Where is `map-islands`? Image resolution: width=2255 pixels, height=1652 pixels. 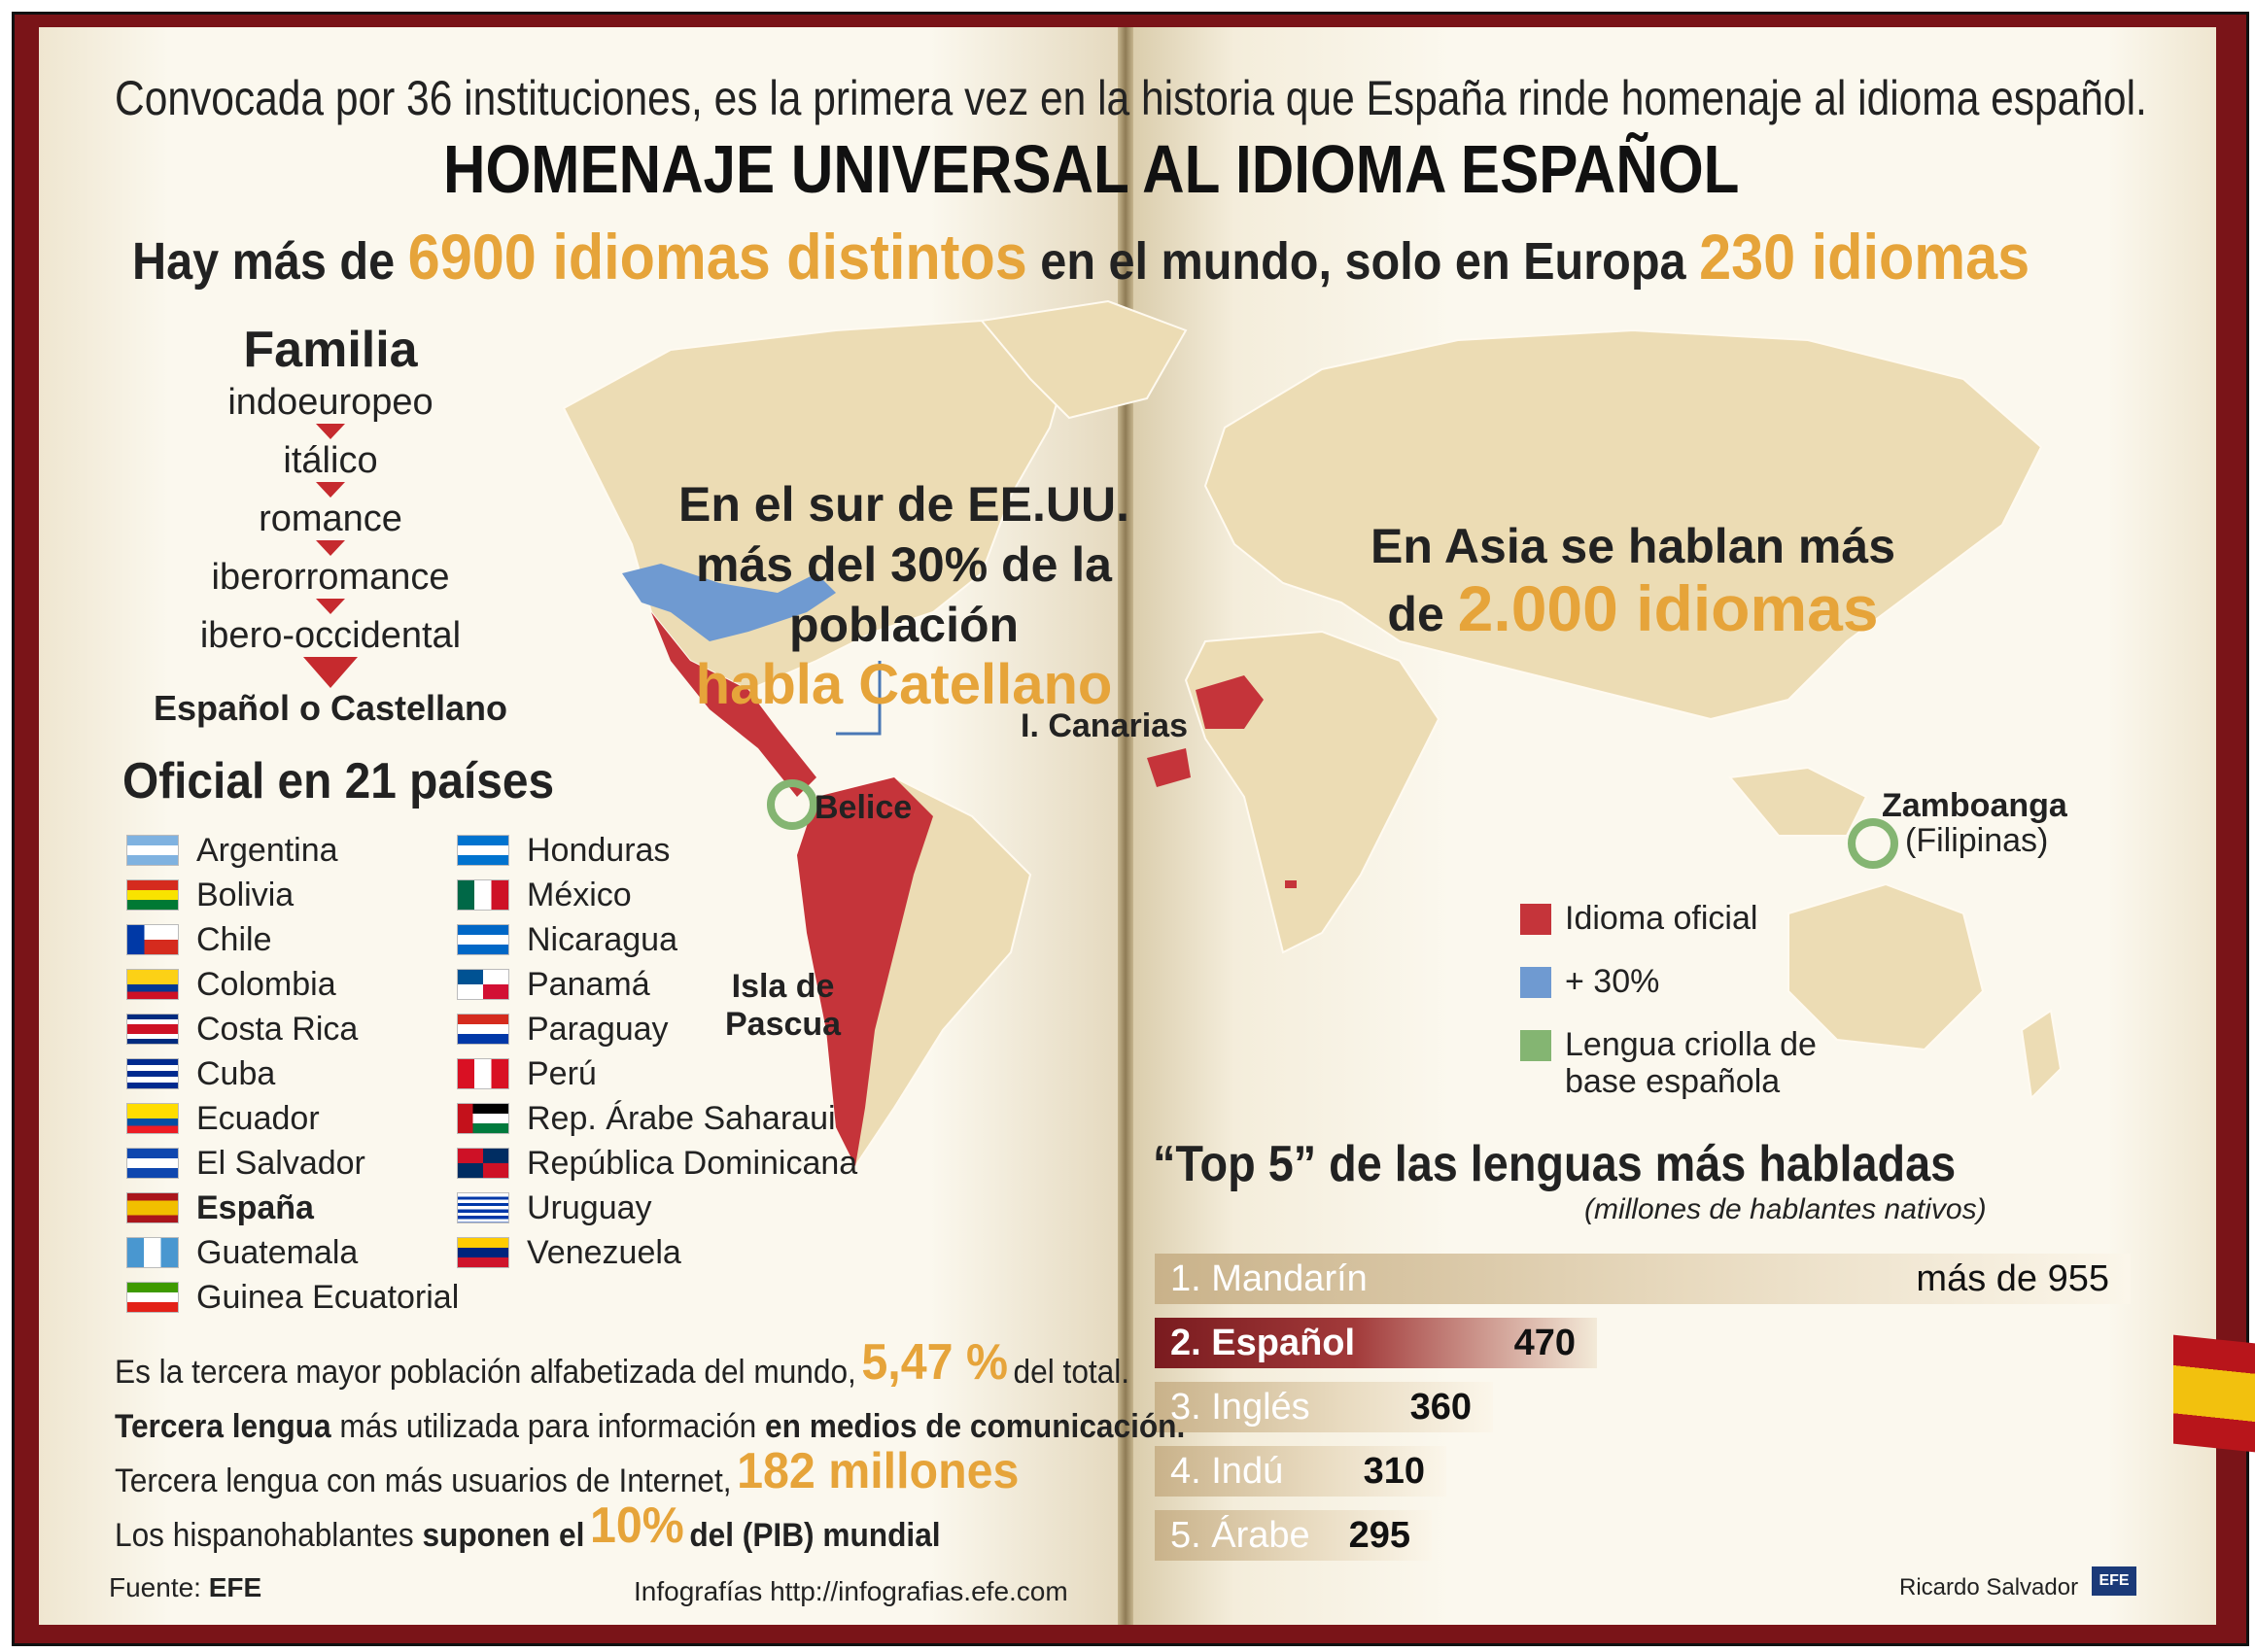 map-islands is located at coordinates (1798, 802).